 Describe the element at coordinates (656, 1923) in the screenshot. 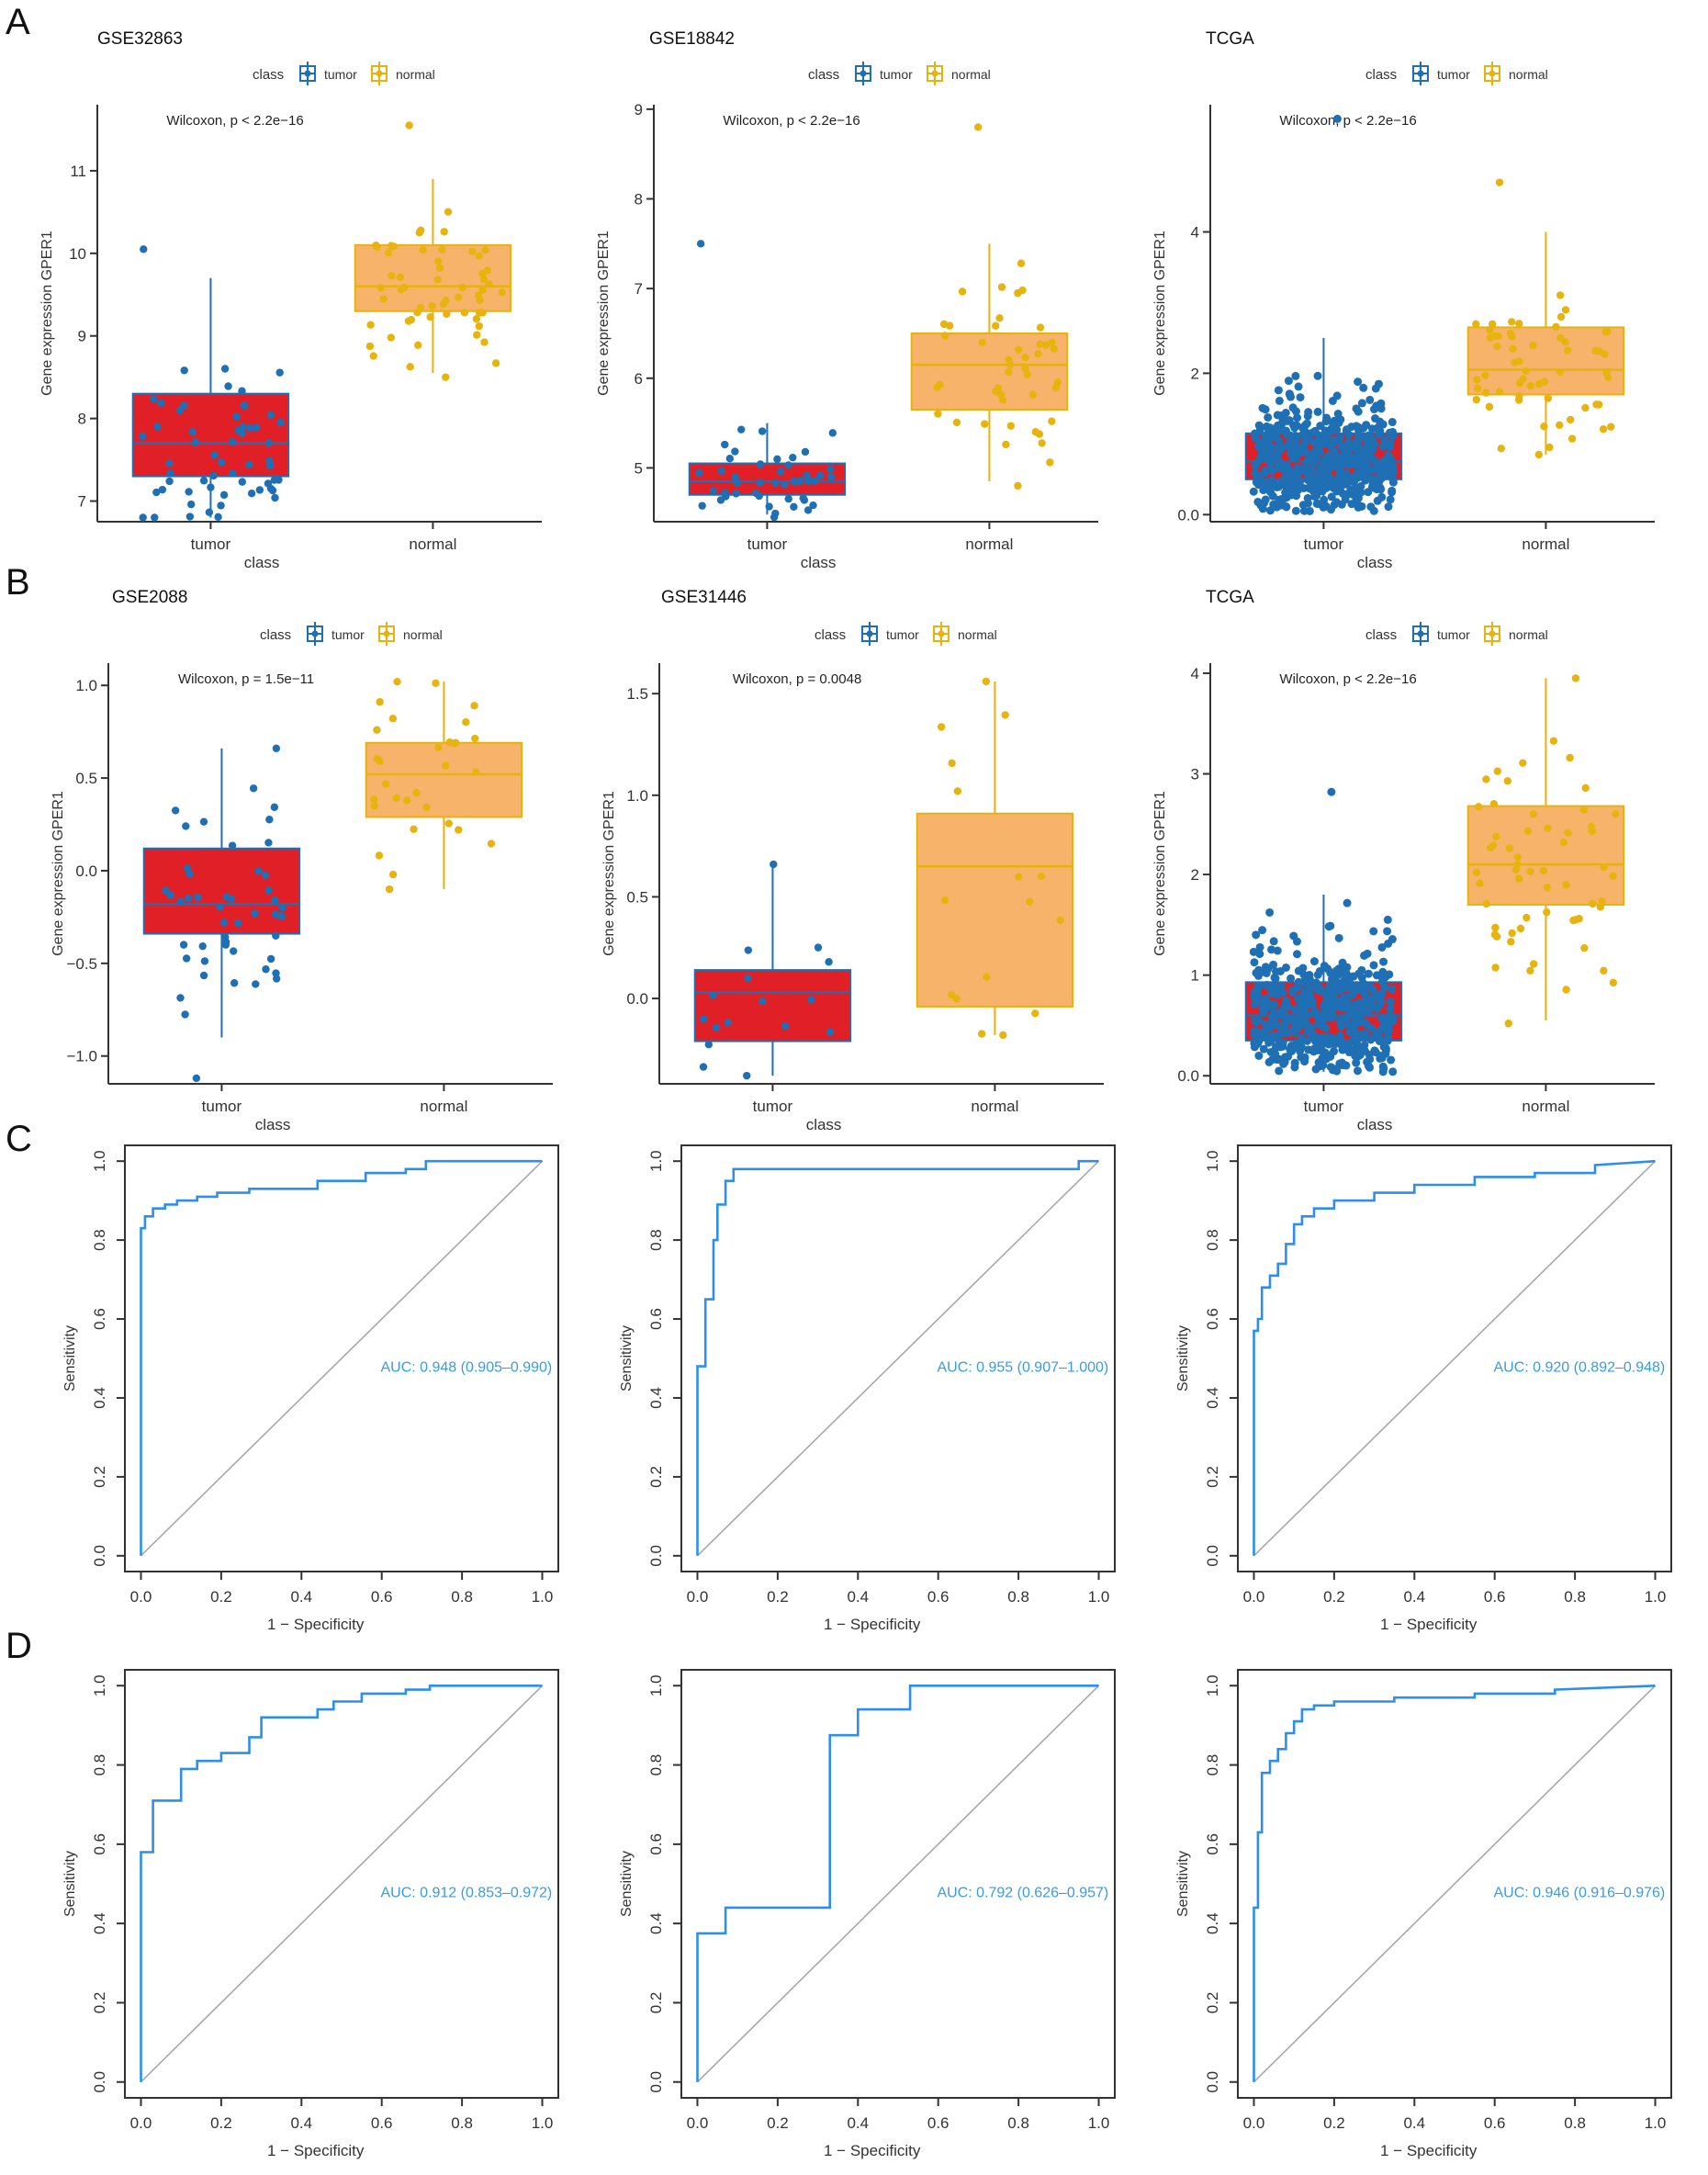

I see `y-tick-label: 0.4` at that location.